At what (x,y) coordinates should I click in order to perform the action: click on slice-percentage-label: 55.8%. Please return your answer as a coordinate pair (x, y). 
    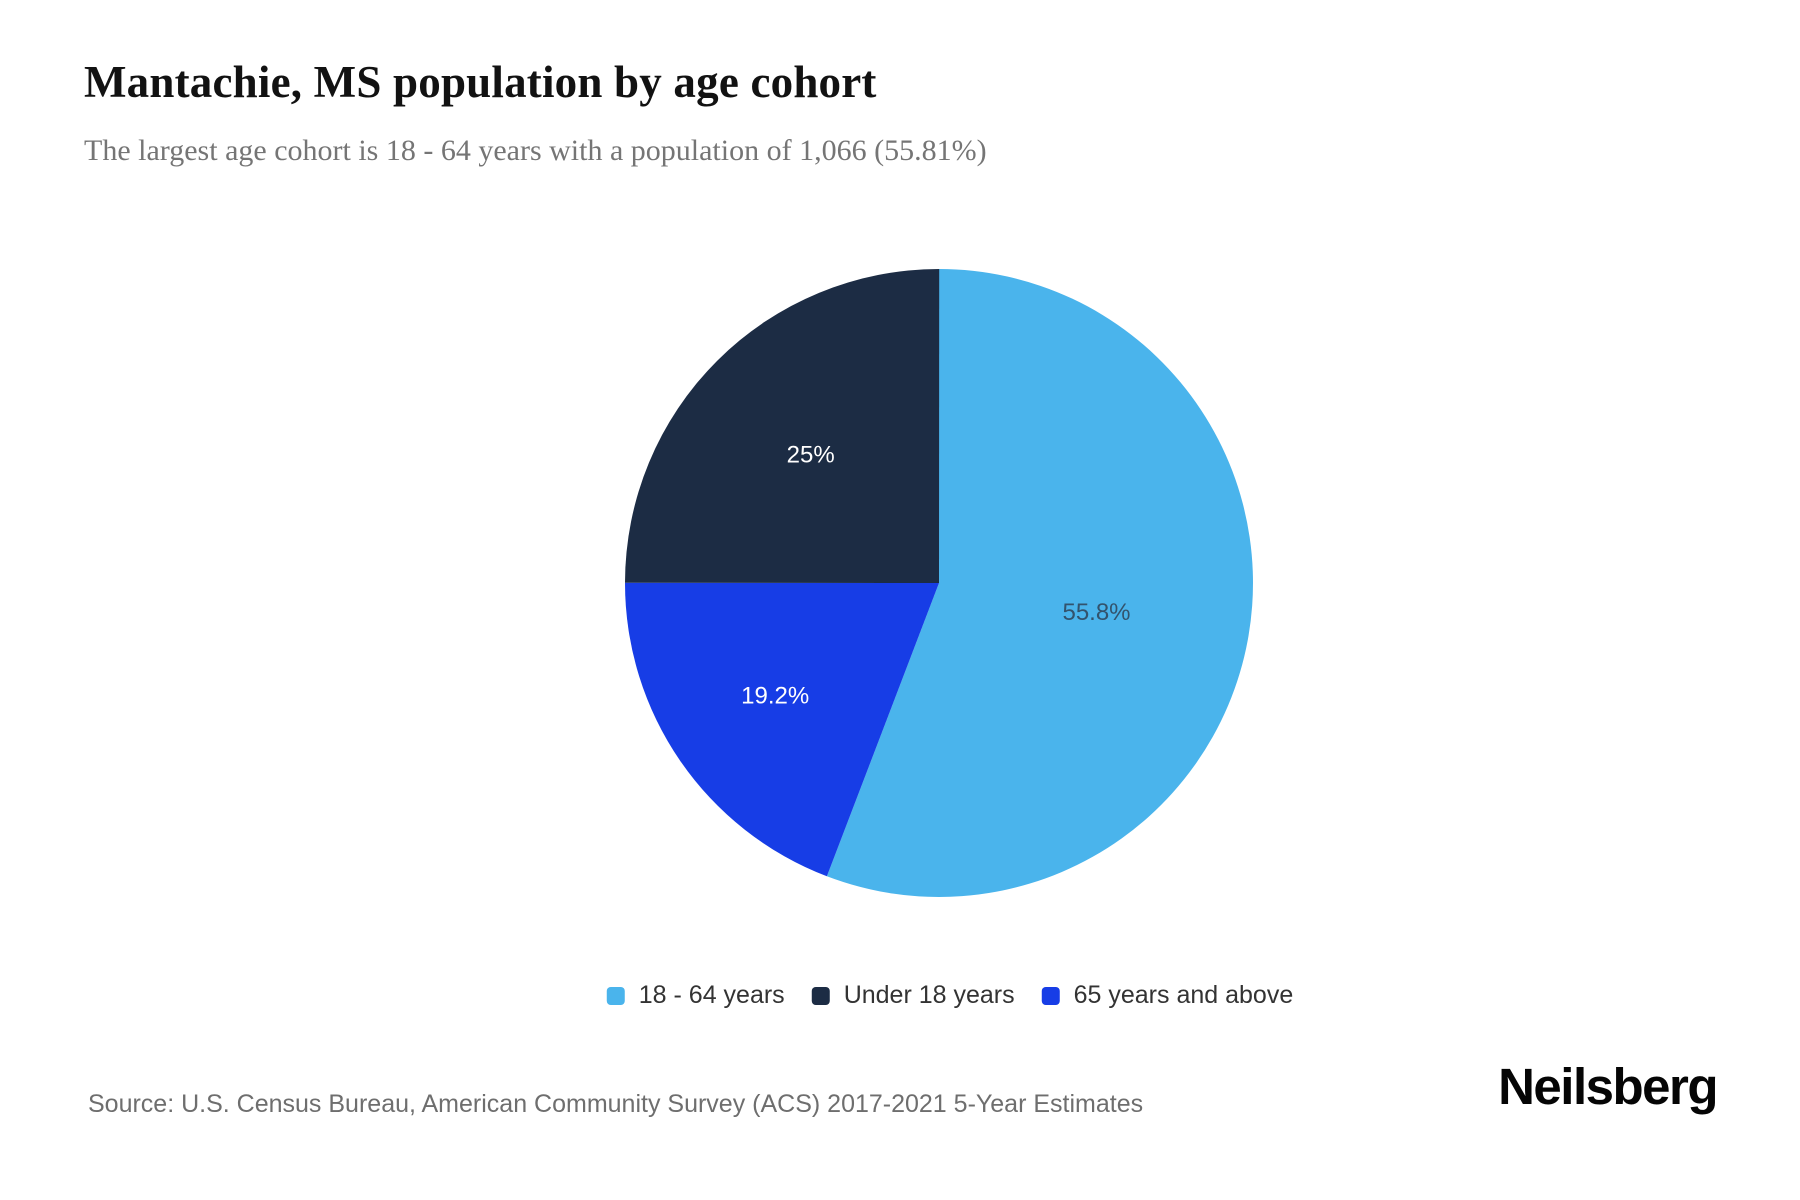
    Looking at the image, I should click on (1096, 612).